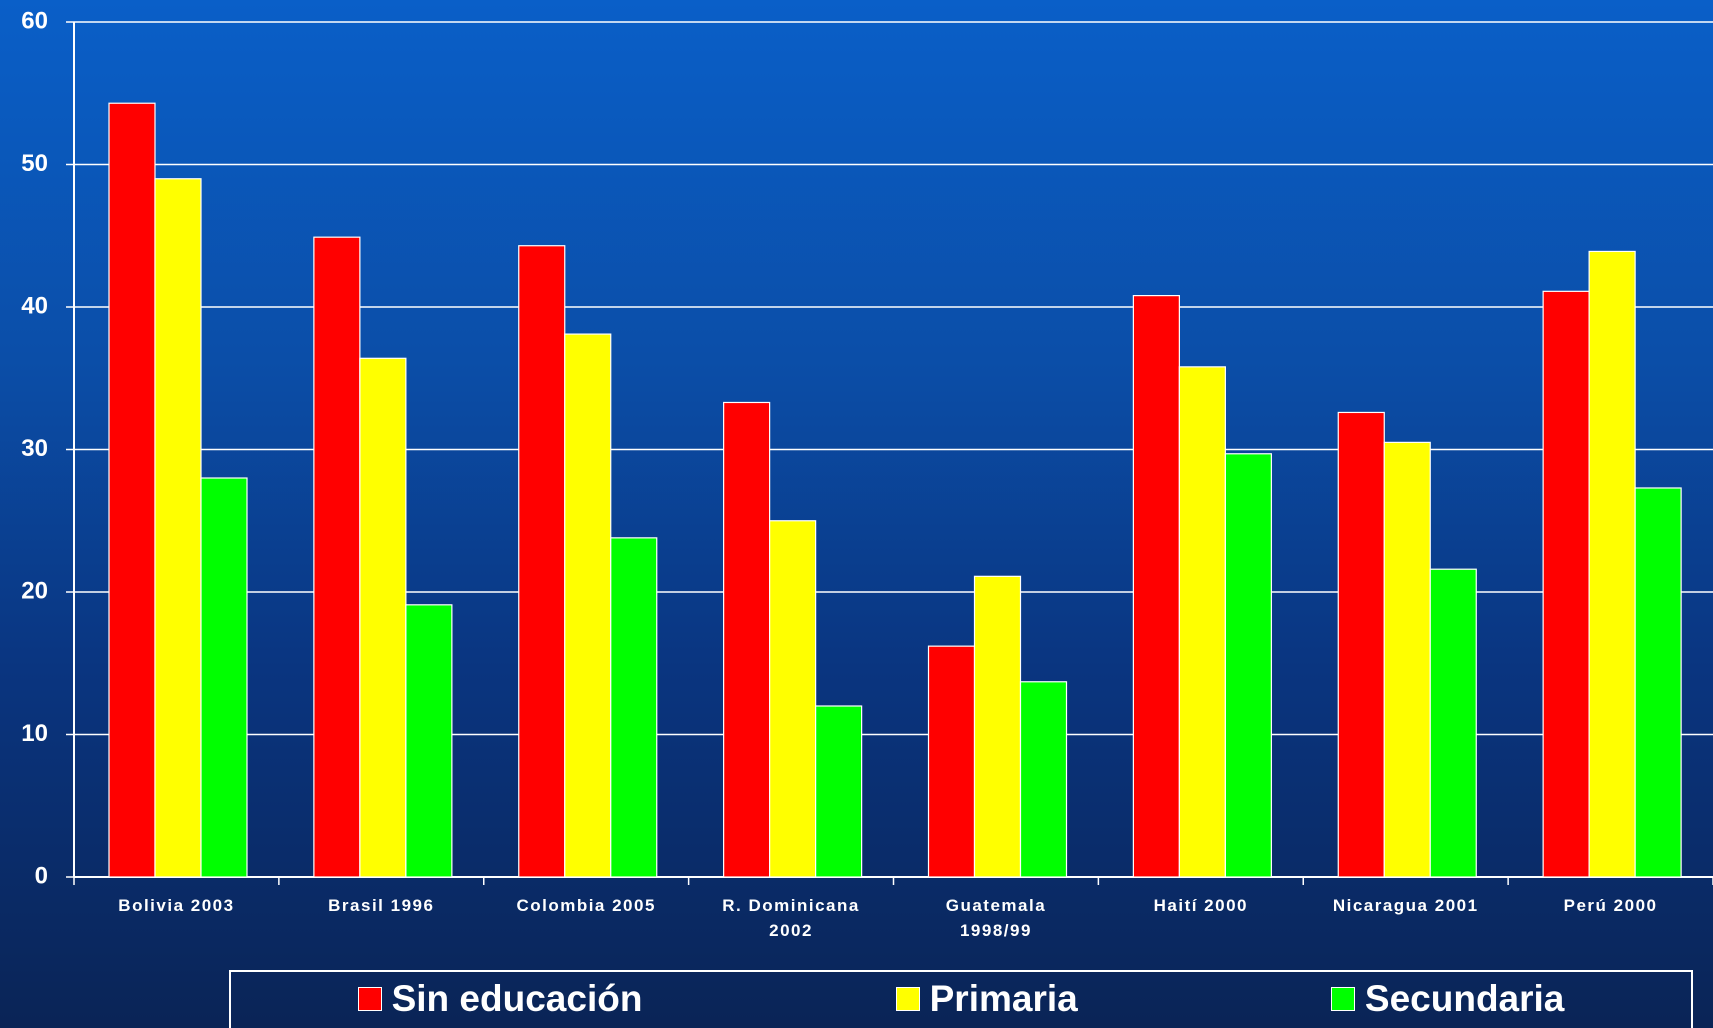  I want to click on y-tick-label: 0, so click(41, 875).